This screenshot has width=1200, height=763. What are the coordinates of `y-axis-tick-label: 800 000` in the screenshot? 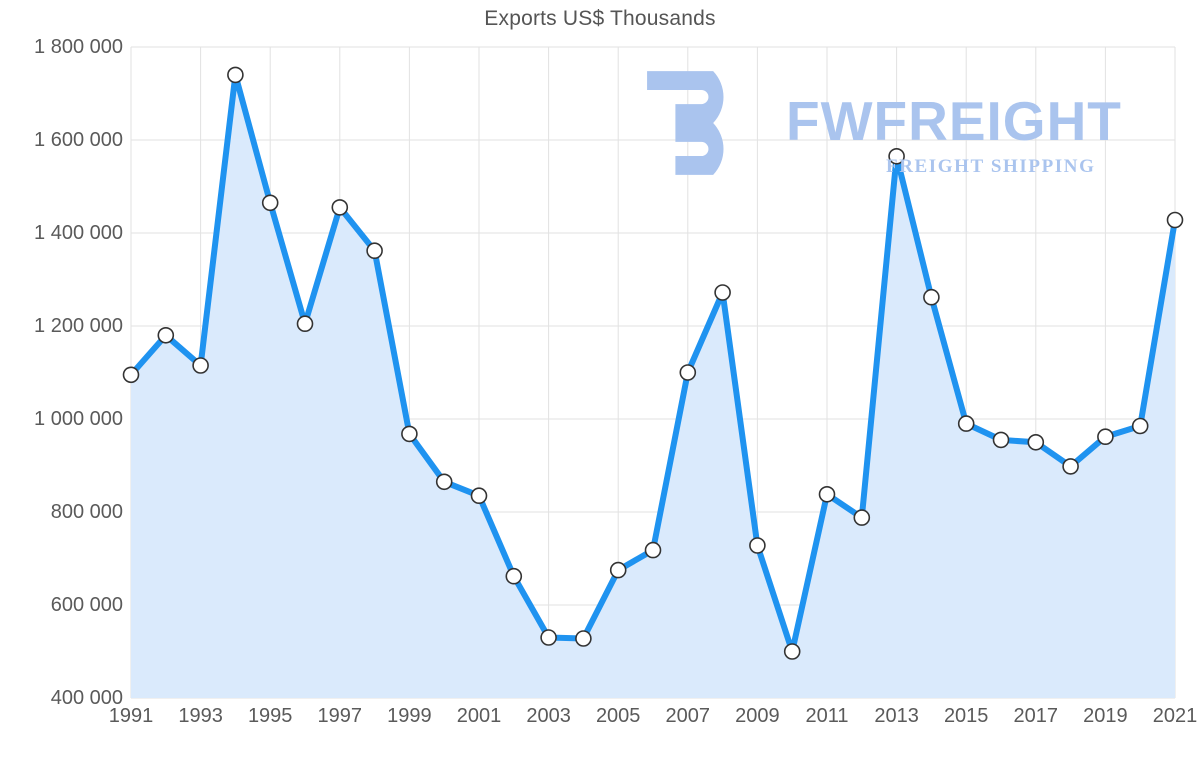 It's located at (86, 512).